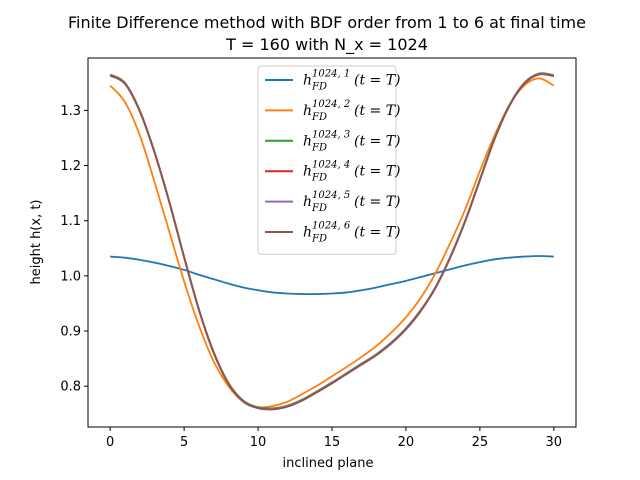 The height and width of the screenshot is (480, 640). What do you see at coordinates (352, 111) in the screenshot?
I see `legend-label: h1024, 2 FD (t = T)` at bounding box center [352, 111].